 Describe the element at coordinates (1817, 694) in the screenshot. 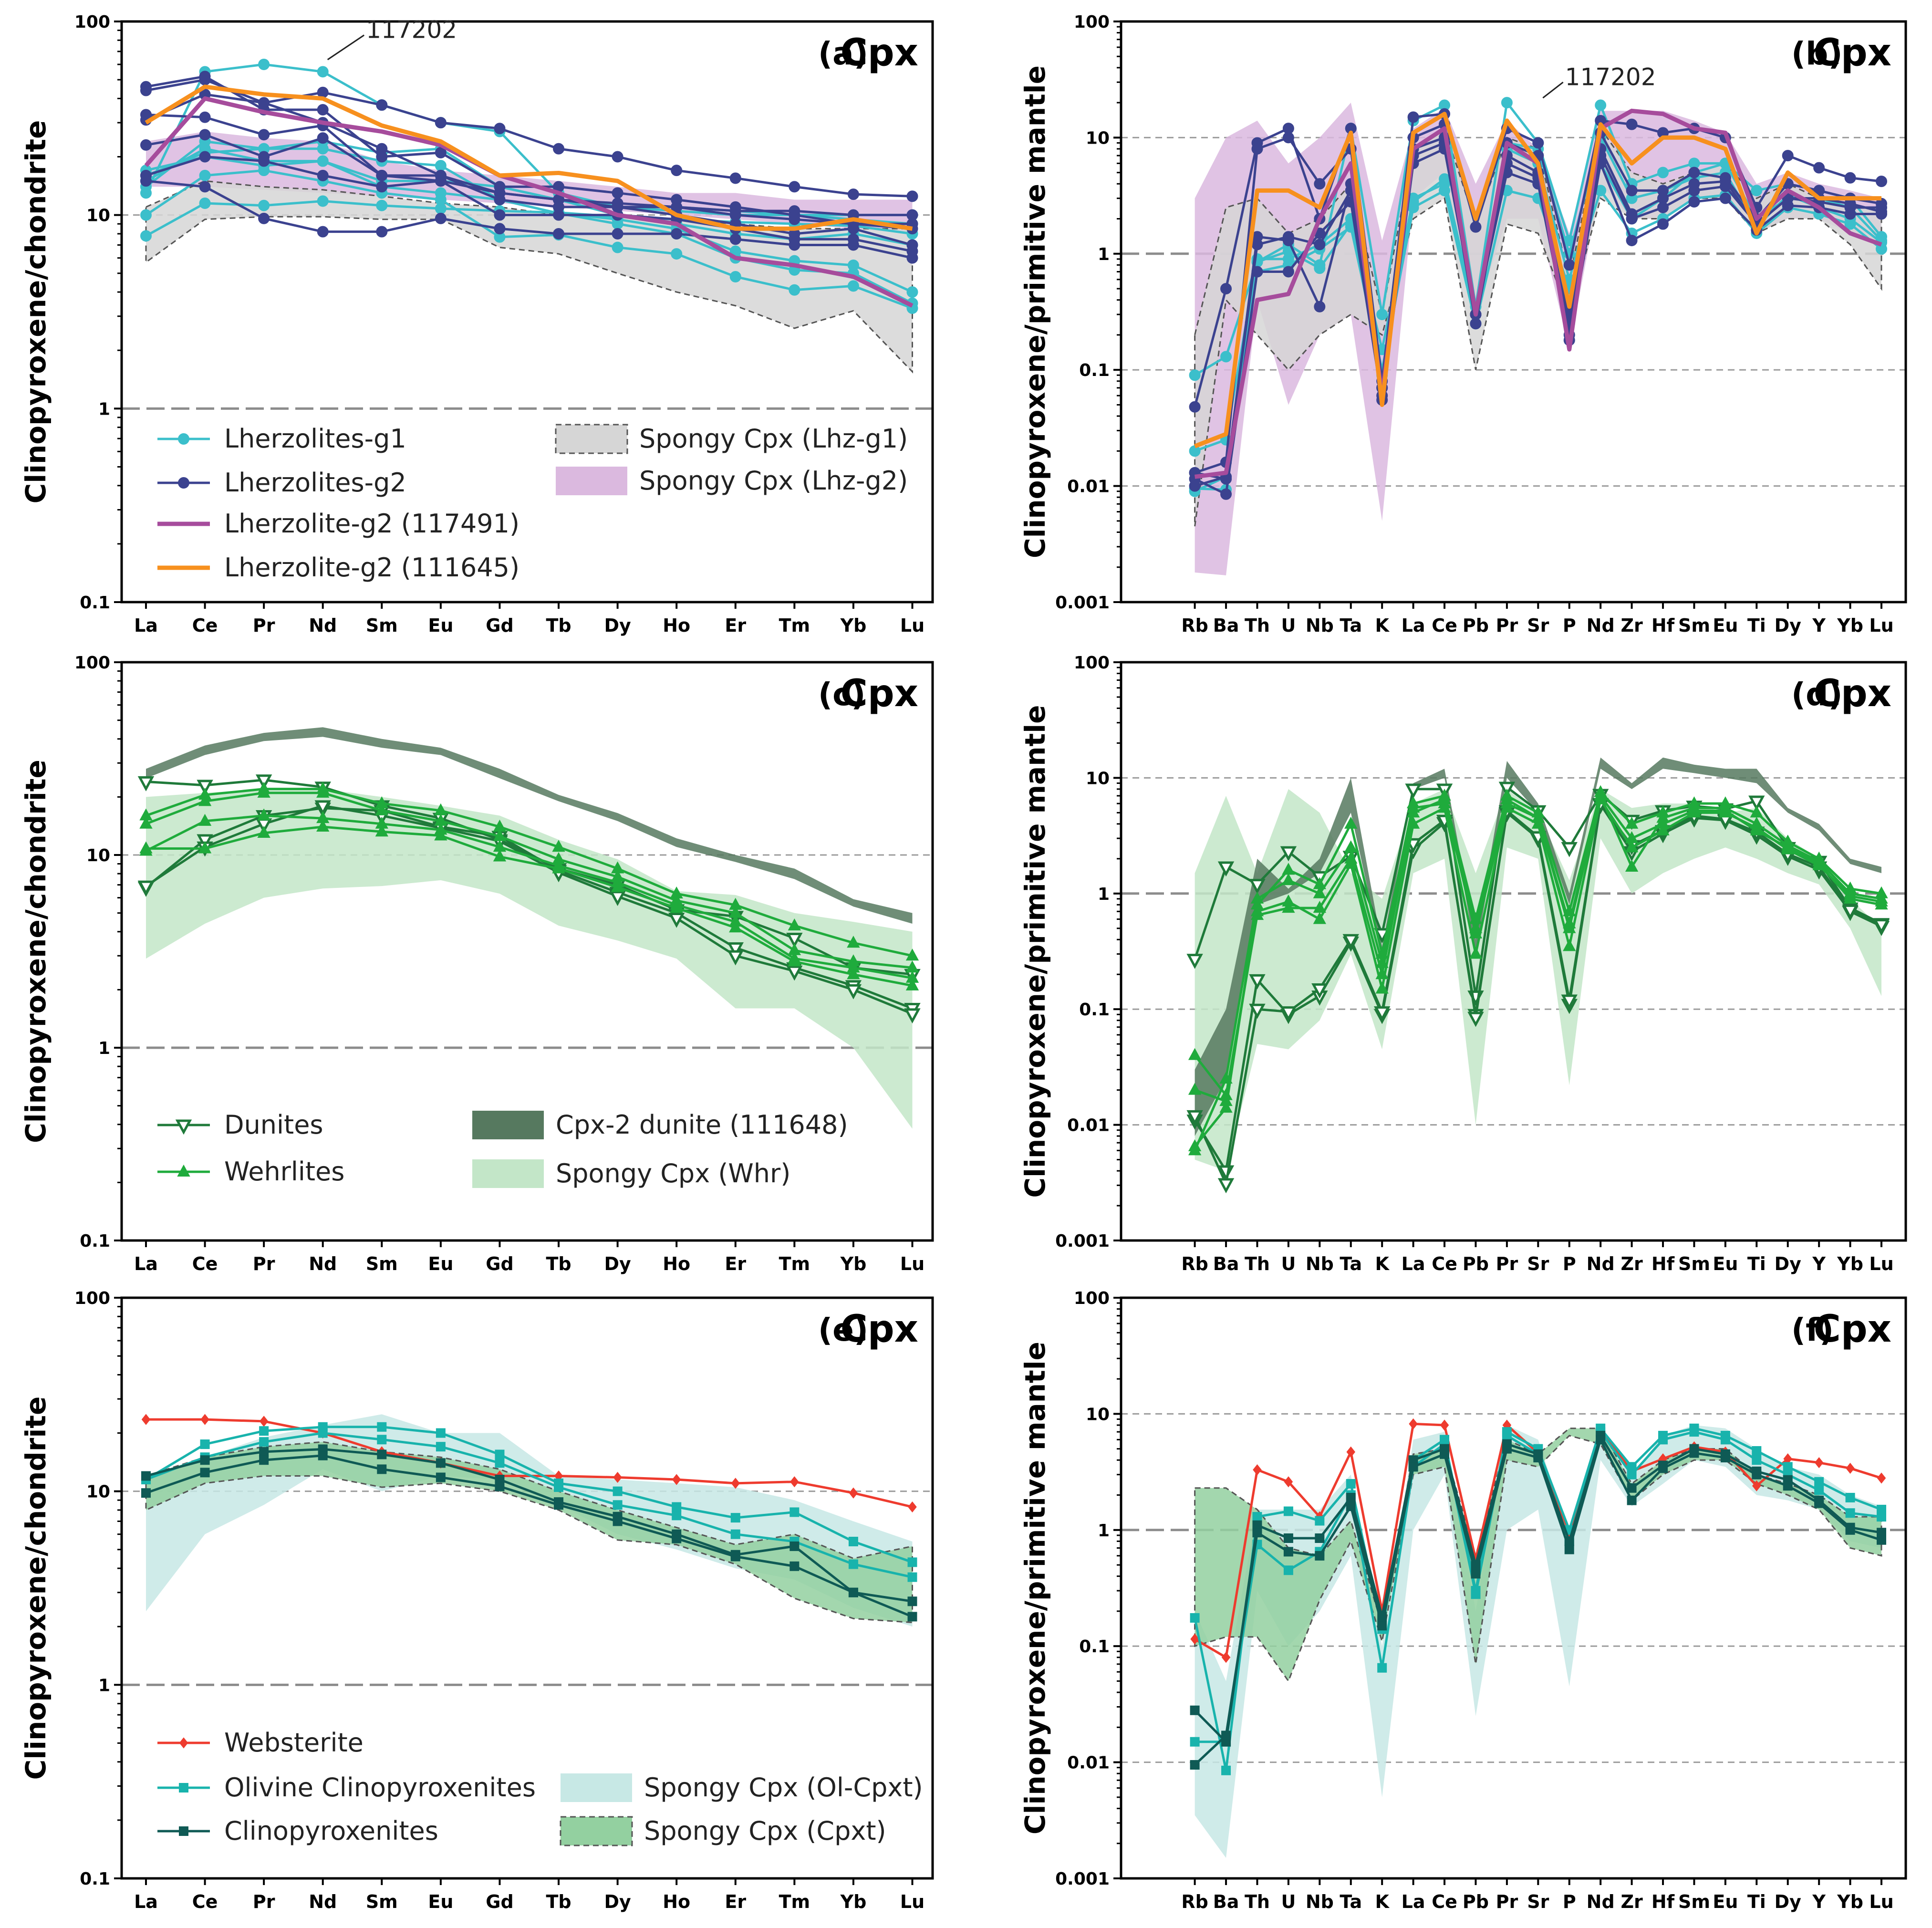

I see `panel-tag: (d)` at that location.